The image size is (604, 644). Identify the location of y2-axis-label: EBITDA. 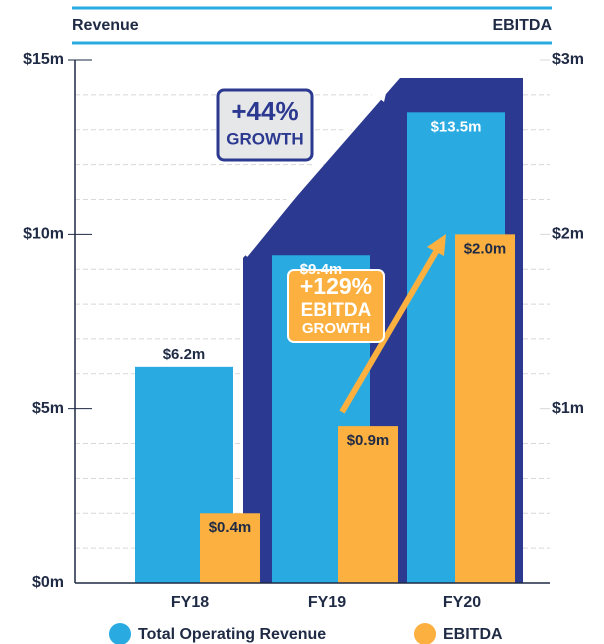
(522, 25).